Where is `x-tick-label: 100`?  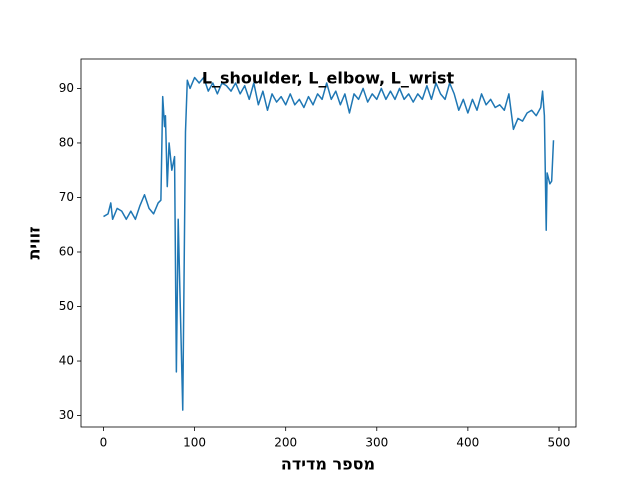 x-tick-label: 100 is located at coordinates (194, 443).